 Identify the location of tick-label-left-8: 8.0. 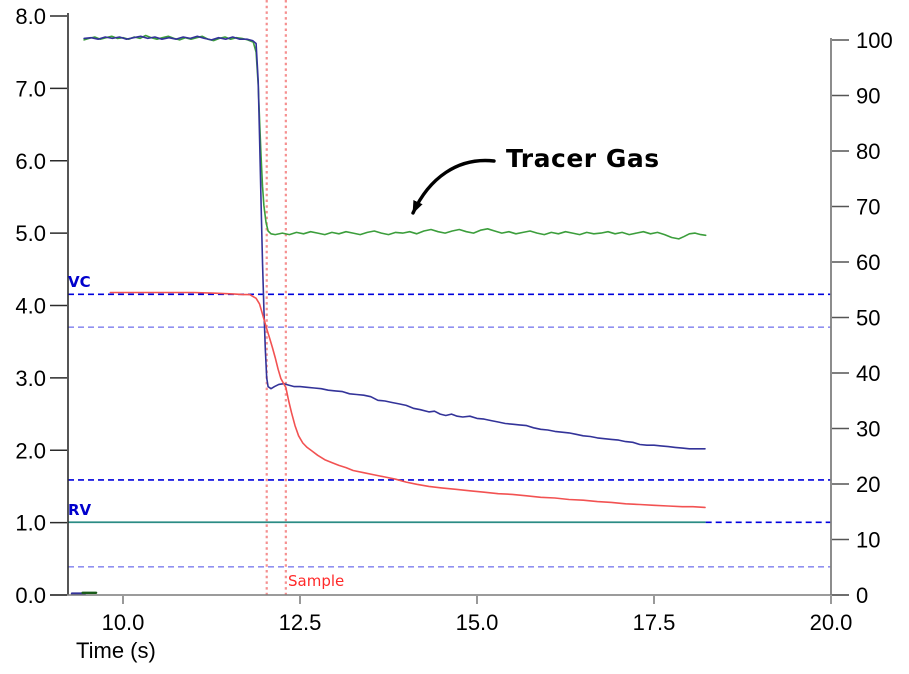
(30, 16).